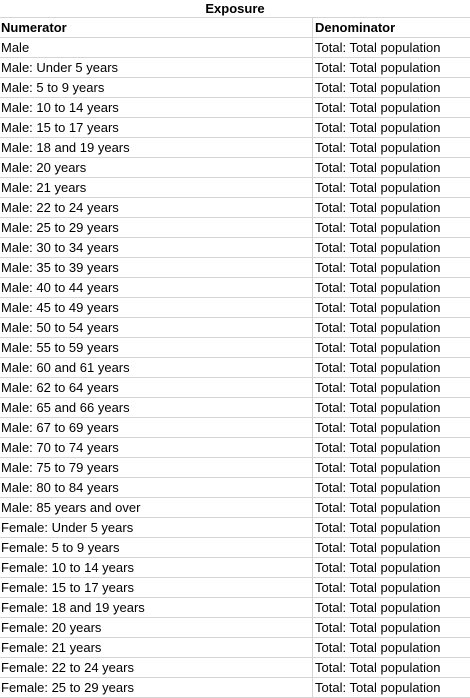  Describe the element at coordinates (156, 287) in the screenshot. I see `numerator-cell: Male: 40 to 44 years` at that location.